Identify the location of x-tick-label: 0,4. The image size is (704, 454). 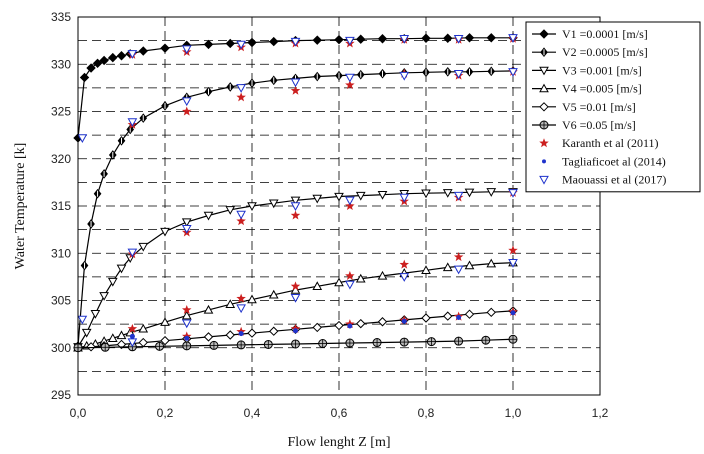
(252, 413).